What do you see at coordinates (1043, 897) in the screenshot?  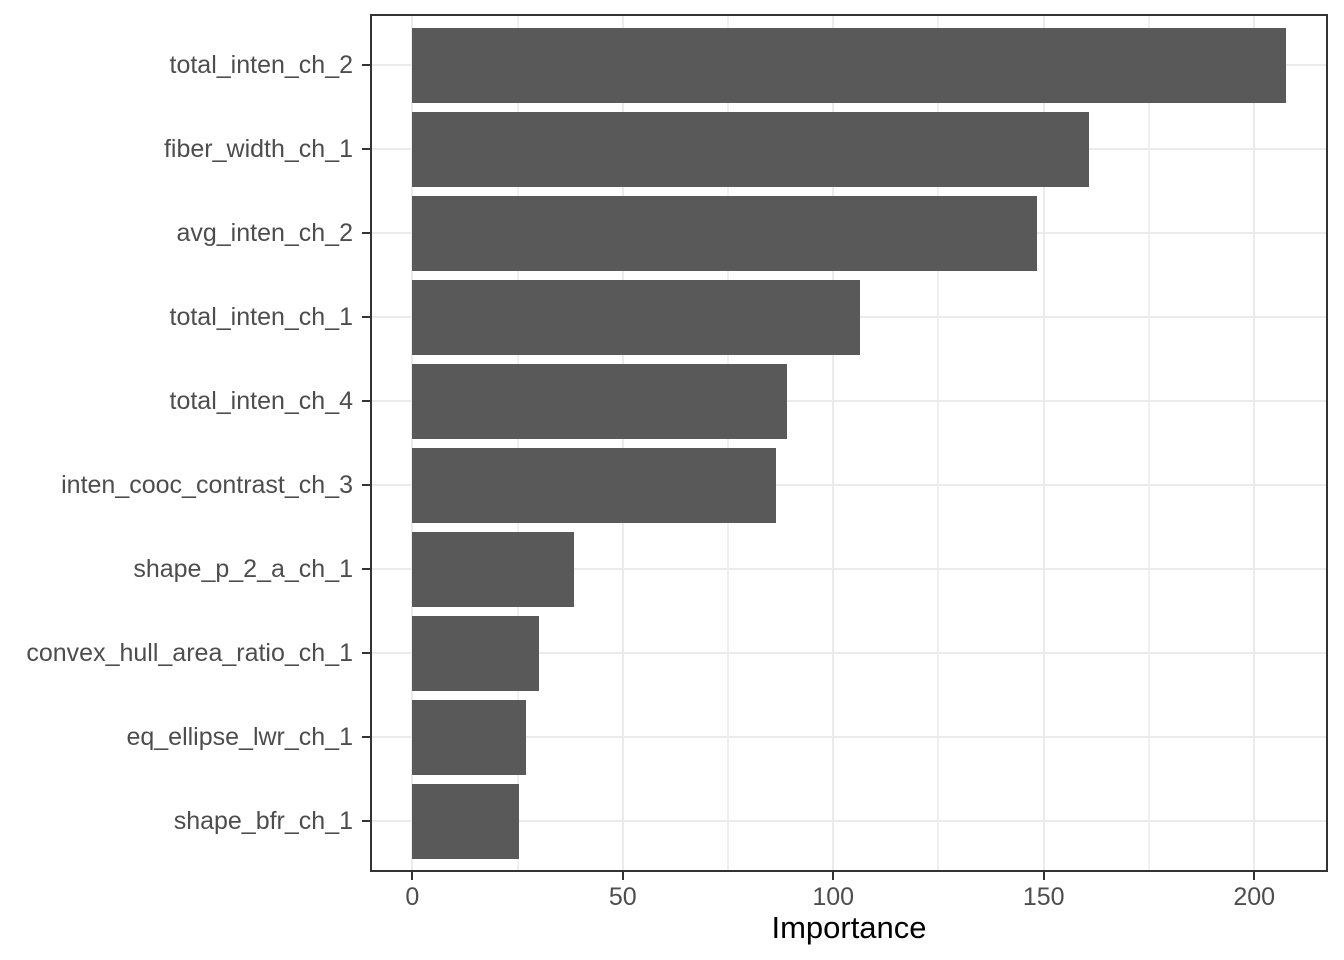 I see `x-tick-label: 150` at bounding box center [1043, 897].